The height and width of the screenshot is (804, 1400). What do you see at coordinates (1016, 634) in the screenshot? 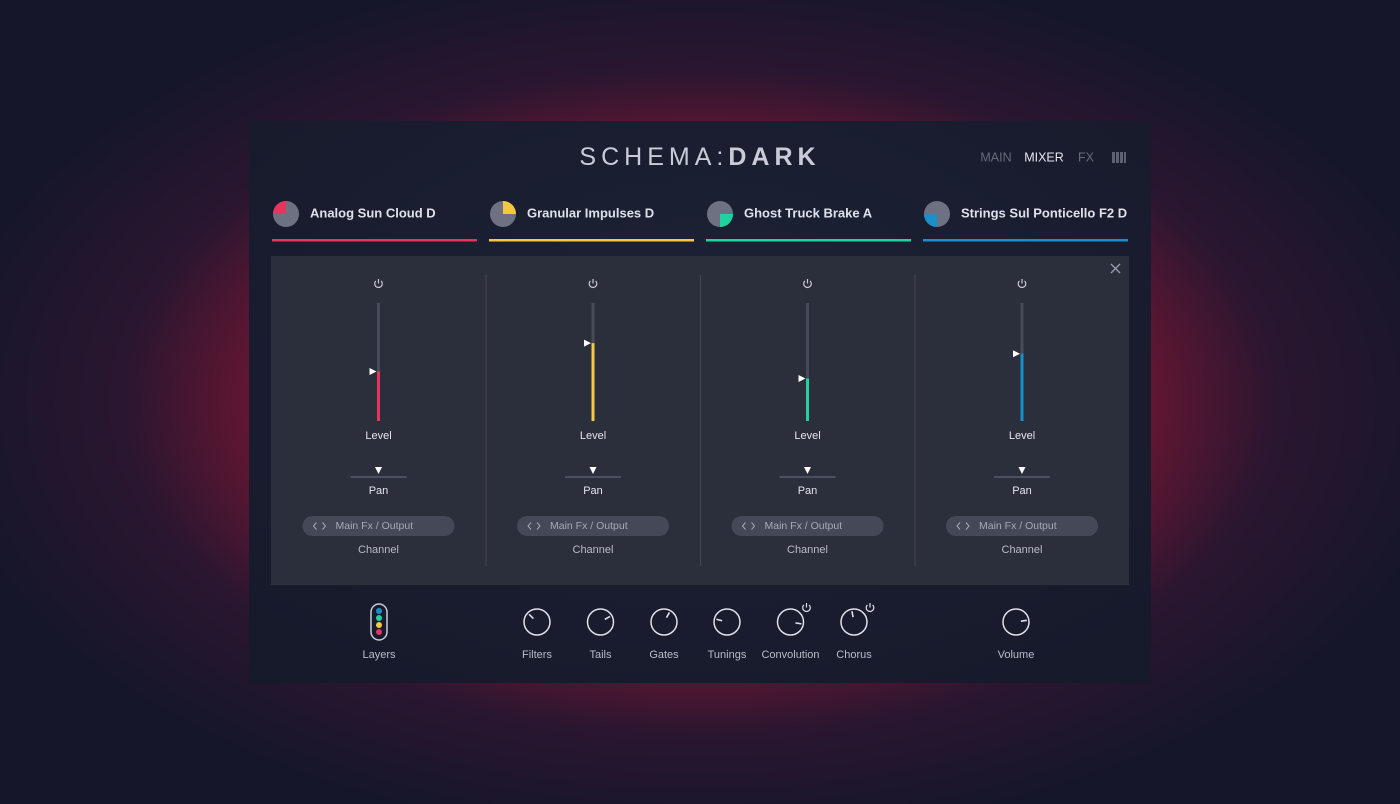
I see `knob: Volume` at bounding box center [1016, 634].